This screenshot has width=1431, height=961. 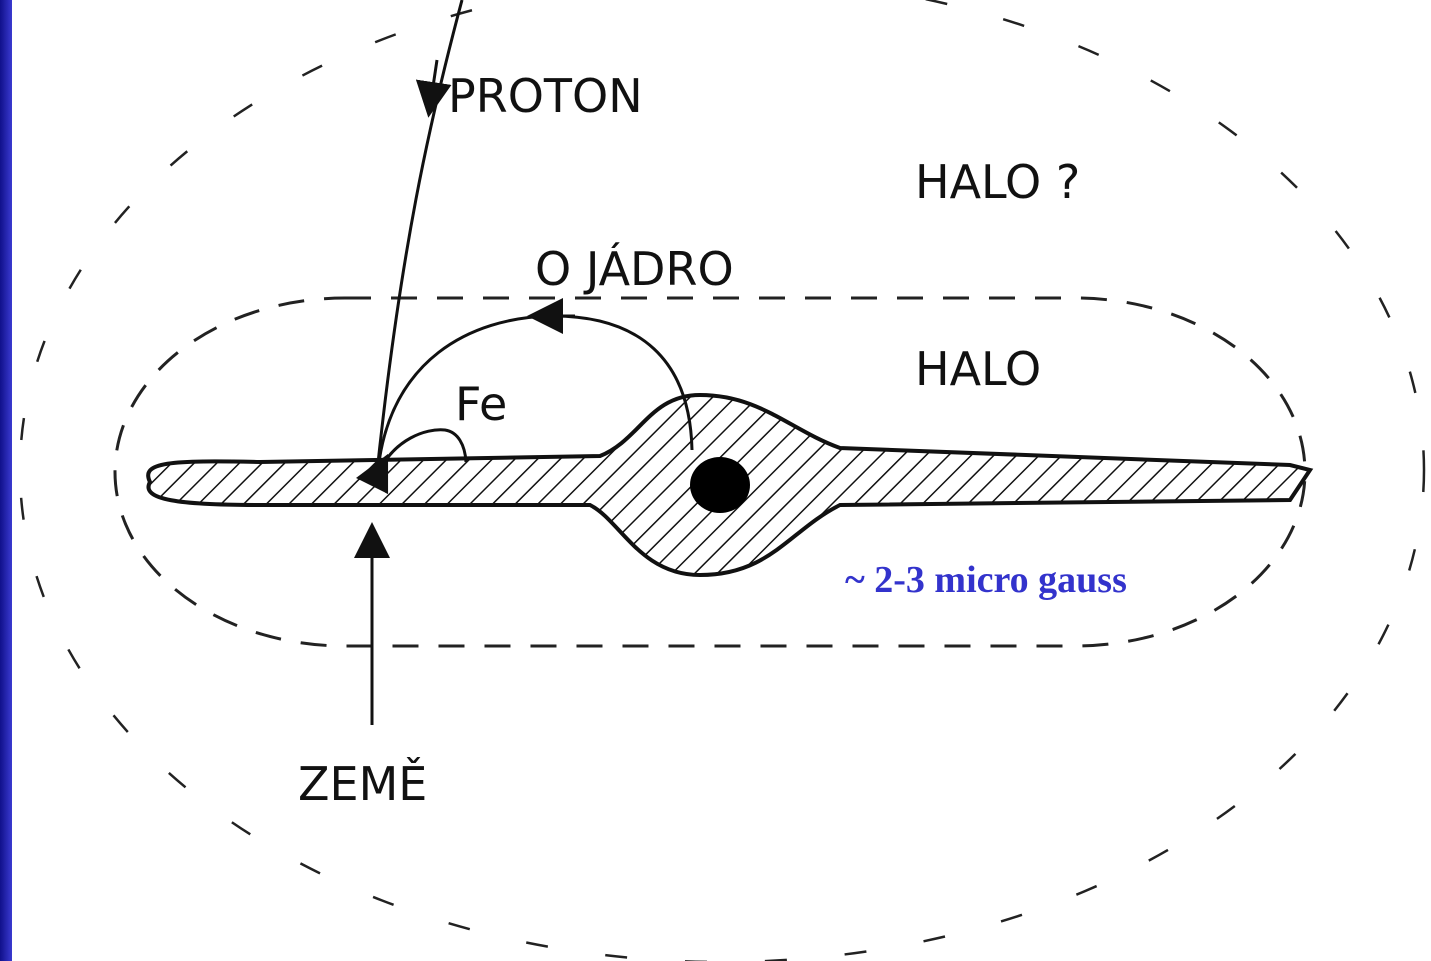 What do you see at coordinates (481, 404) in the screenshot?
I see `fe-label: Fe` at bounding box center [481, 404].